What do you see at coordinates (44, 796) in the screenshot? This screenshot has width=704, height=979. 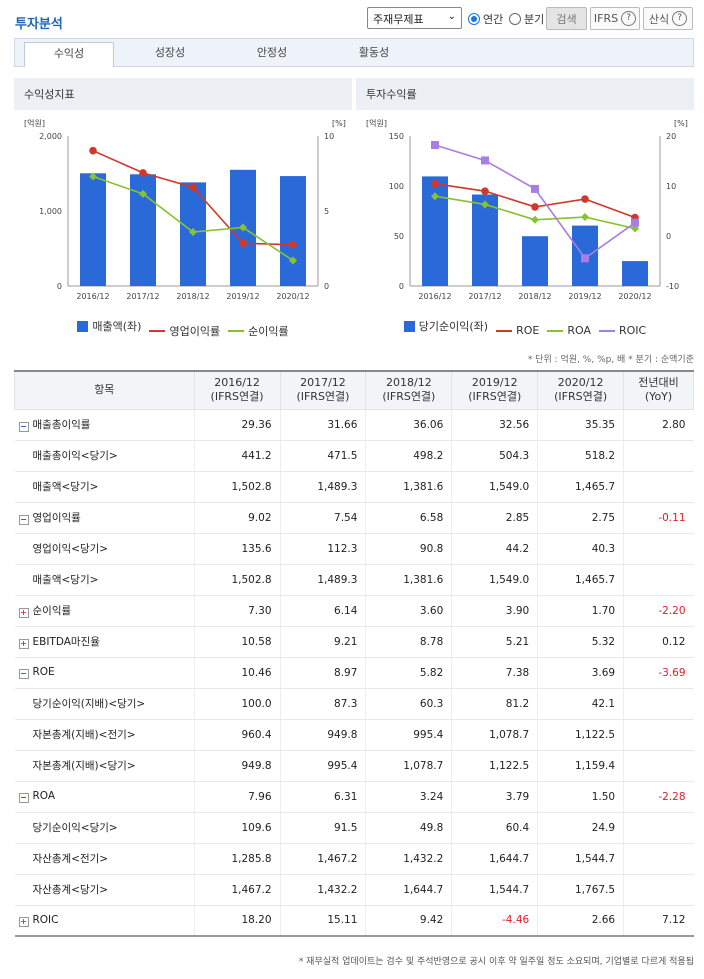 I see `row-label-text: ROA` at bounding box center [44, 796].